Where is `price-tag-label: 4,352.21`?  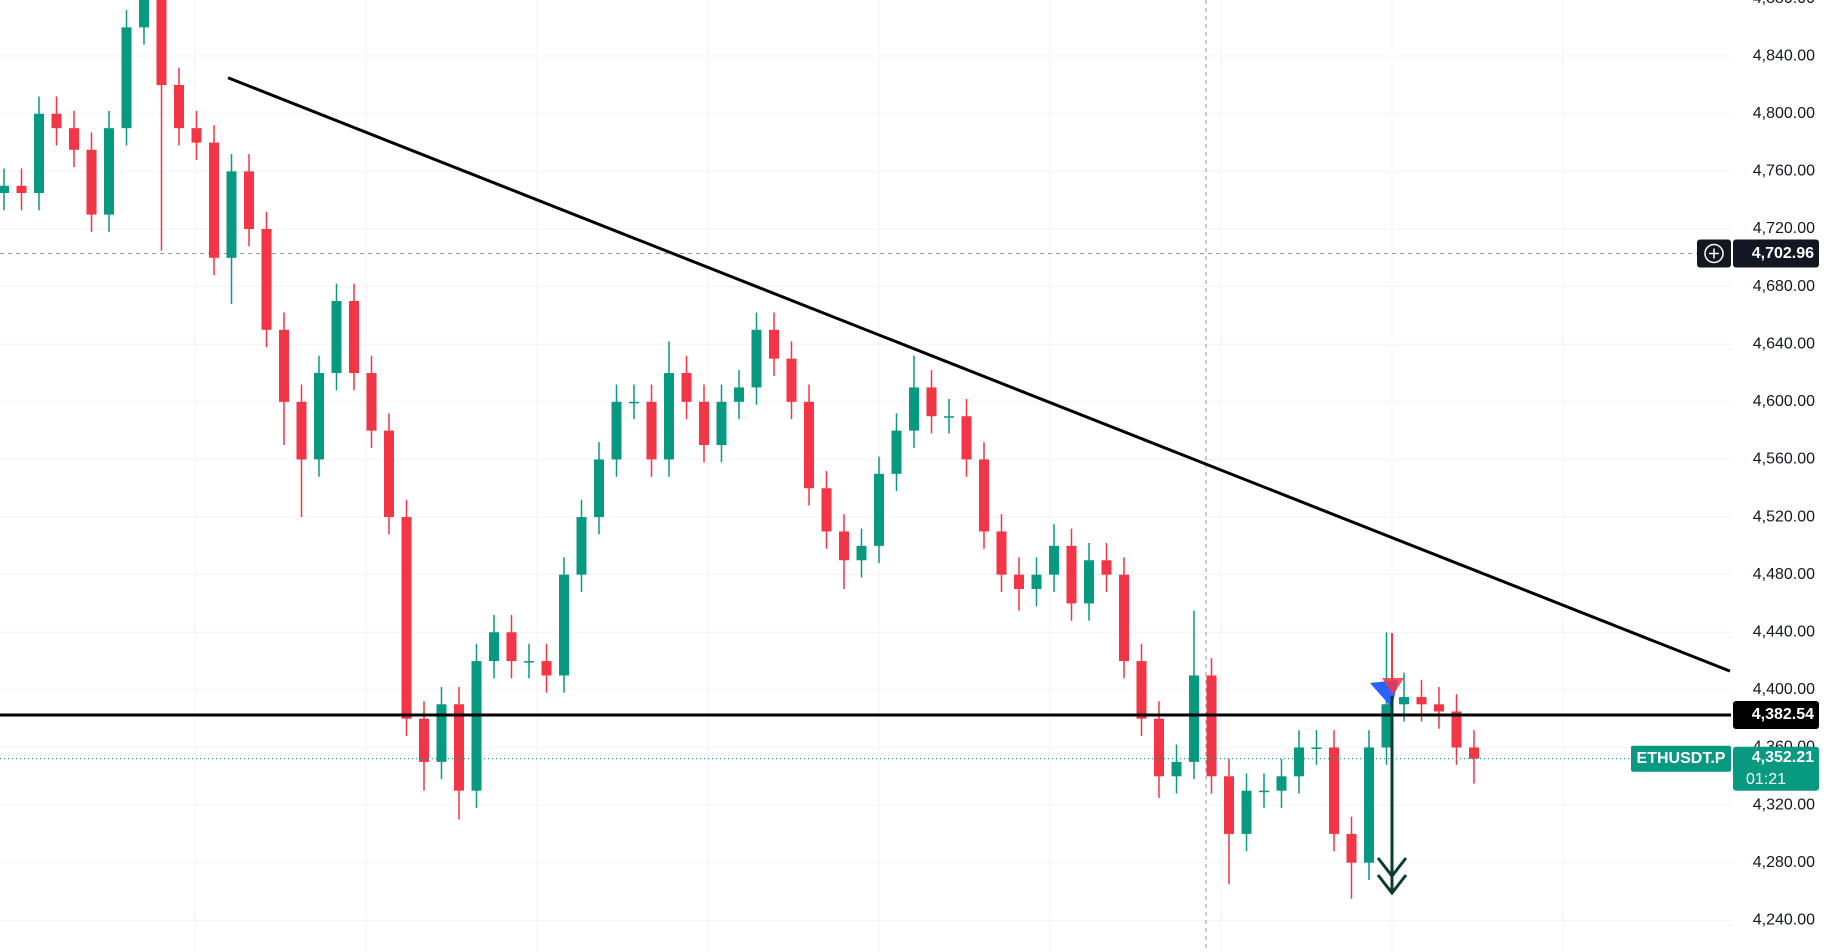
price-tag-label: 4,352.21 is located at coordinates (1783, 757).